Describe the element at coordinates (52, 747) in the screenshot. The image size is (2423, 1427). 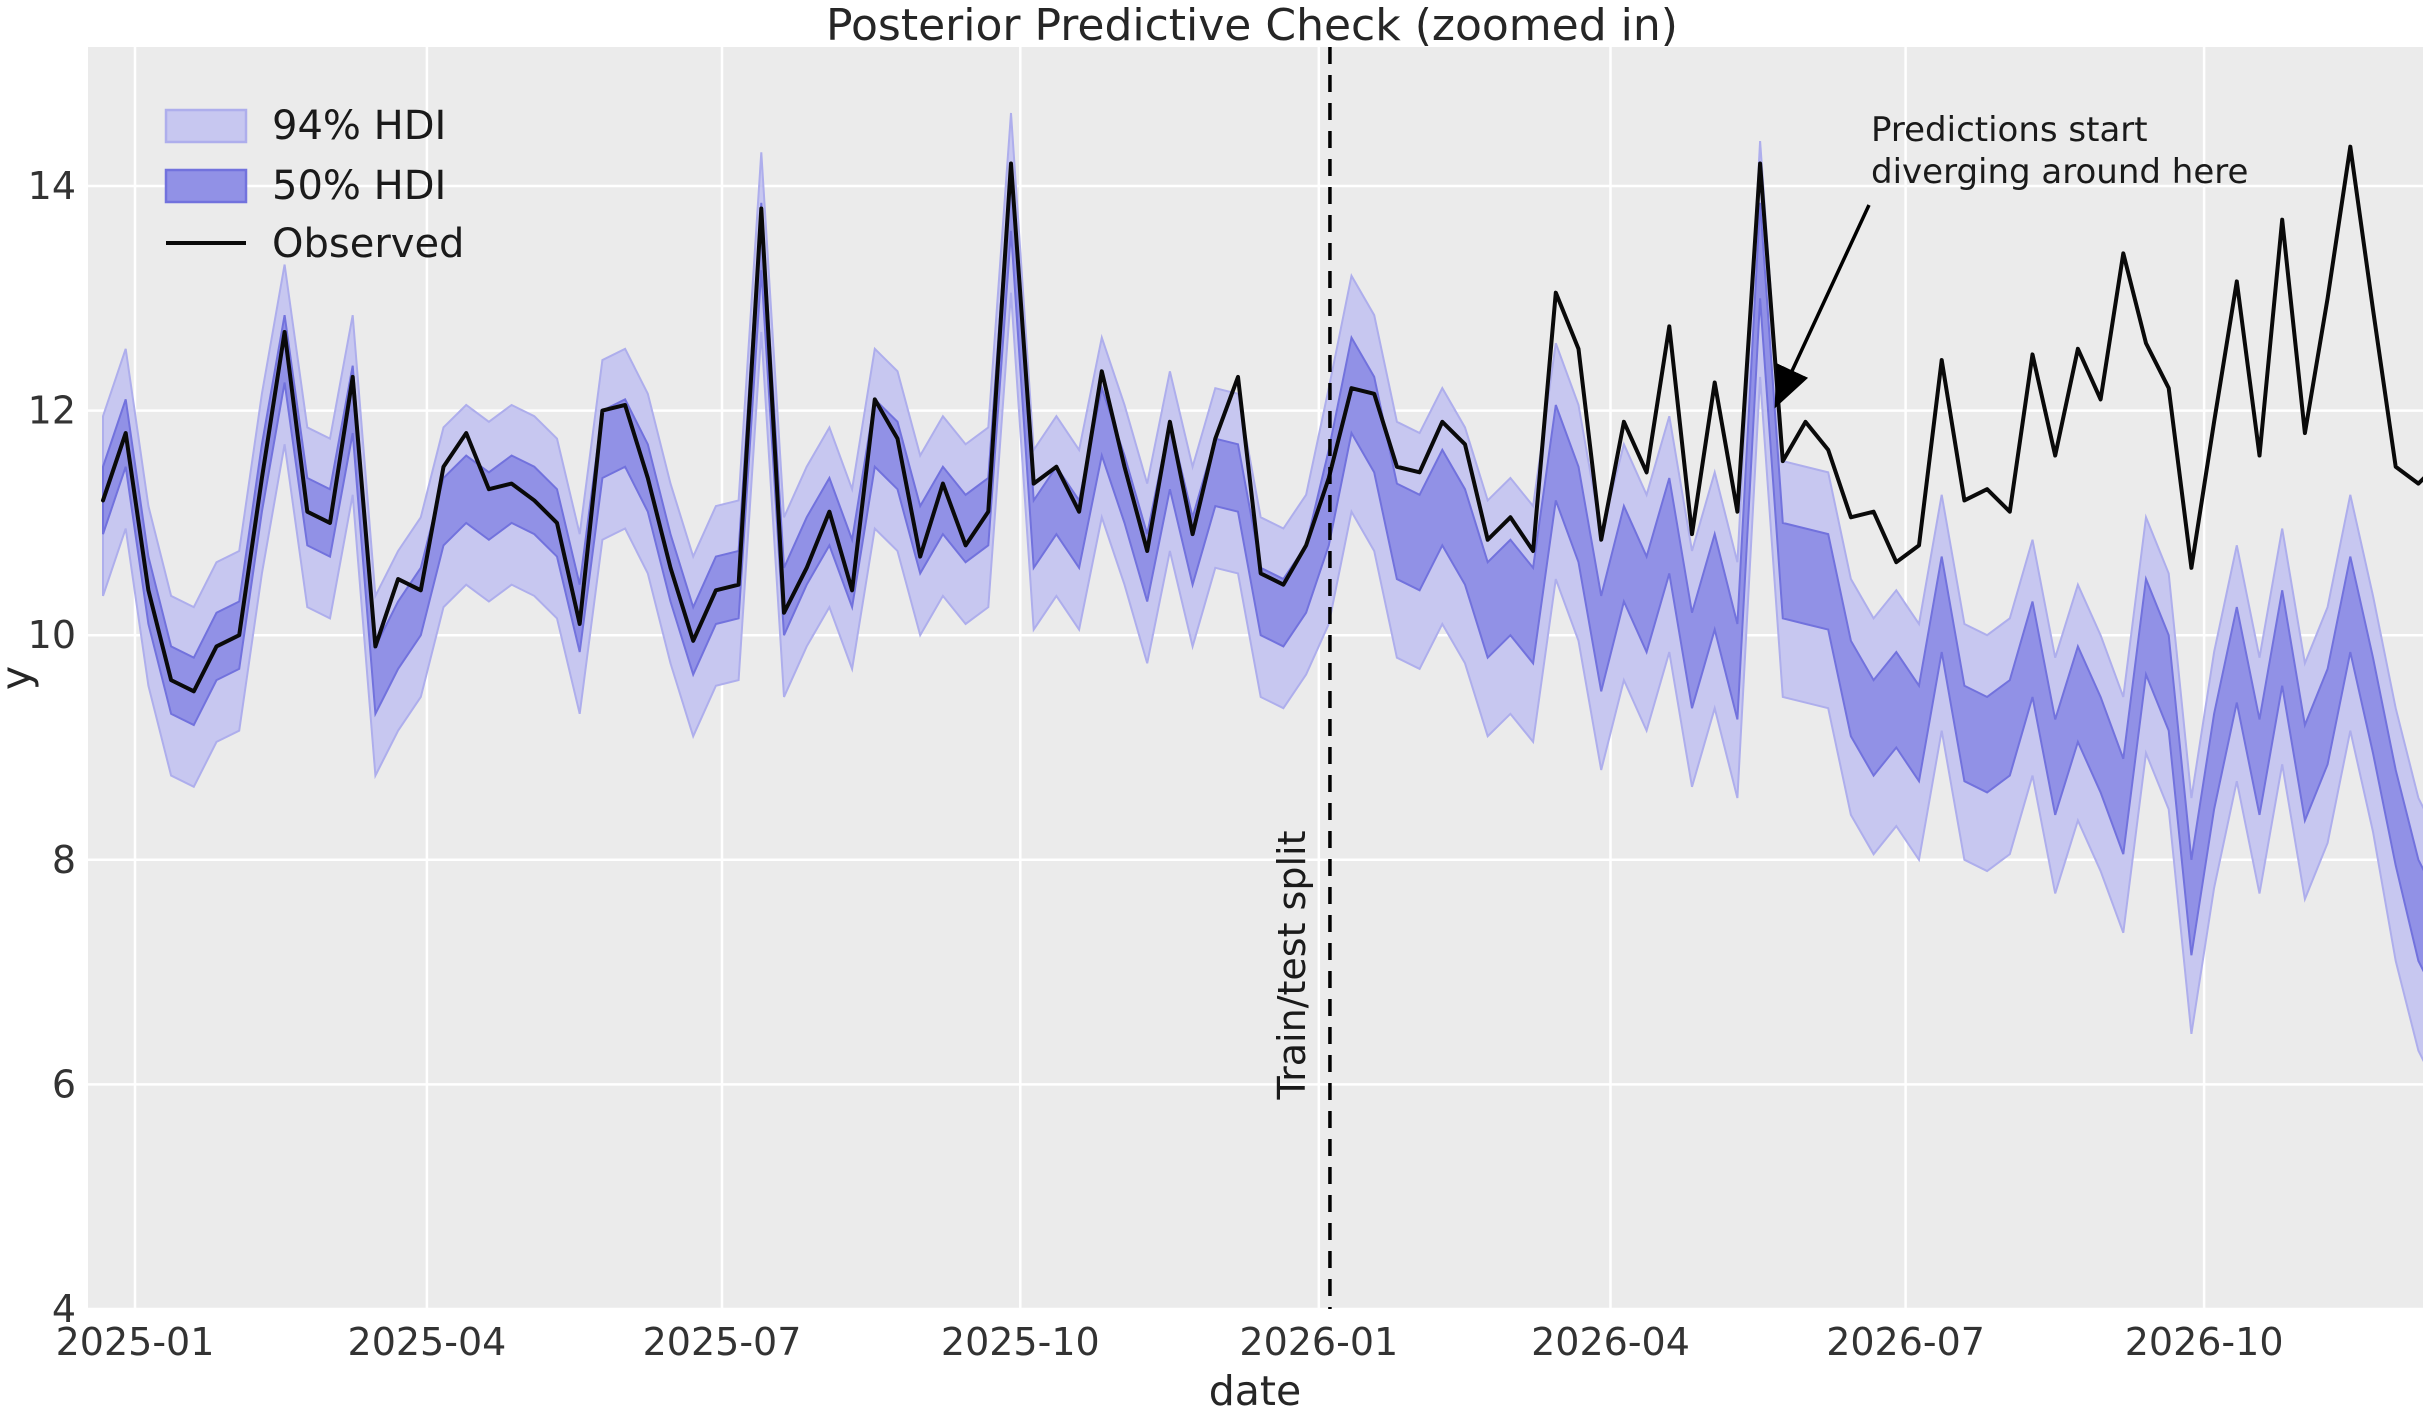
I see `y-axis-ticks: 4 6 8 10 12 14` at that location.